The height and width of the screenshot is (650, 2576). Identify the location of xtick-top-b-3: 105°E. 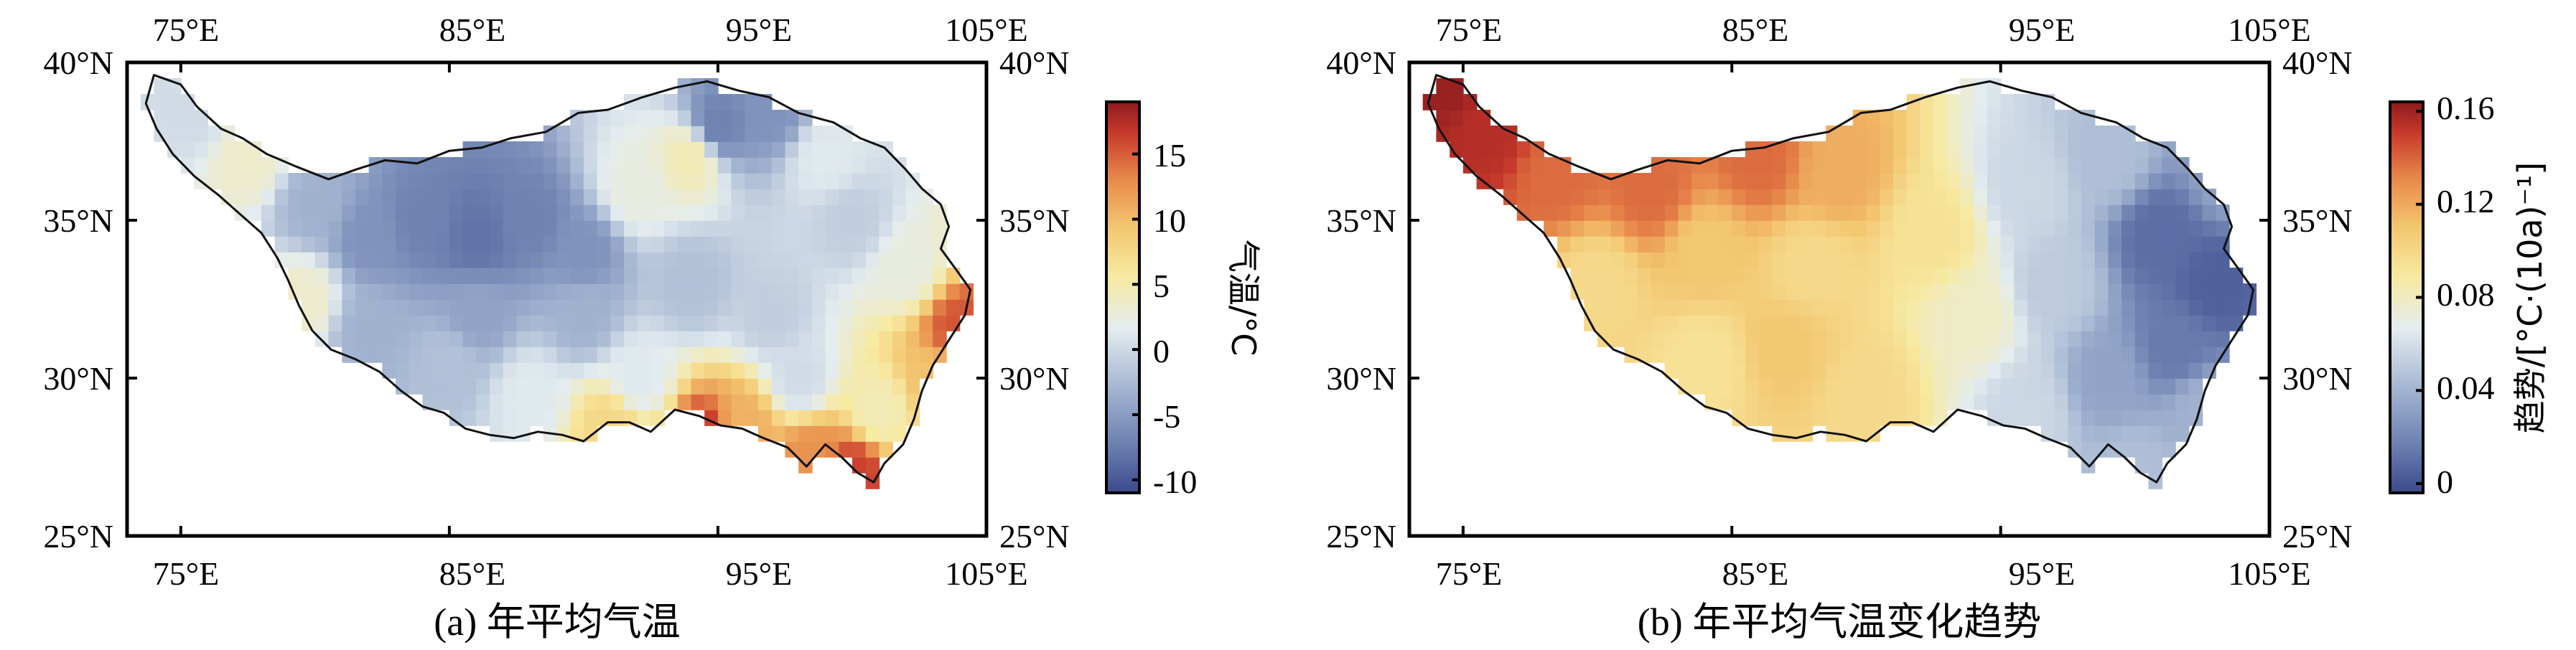
(2269, 29).